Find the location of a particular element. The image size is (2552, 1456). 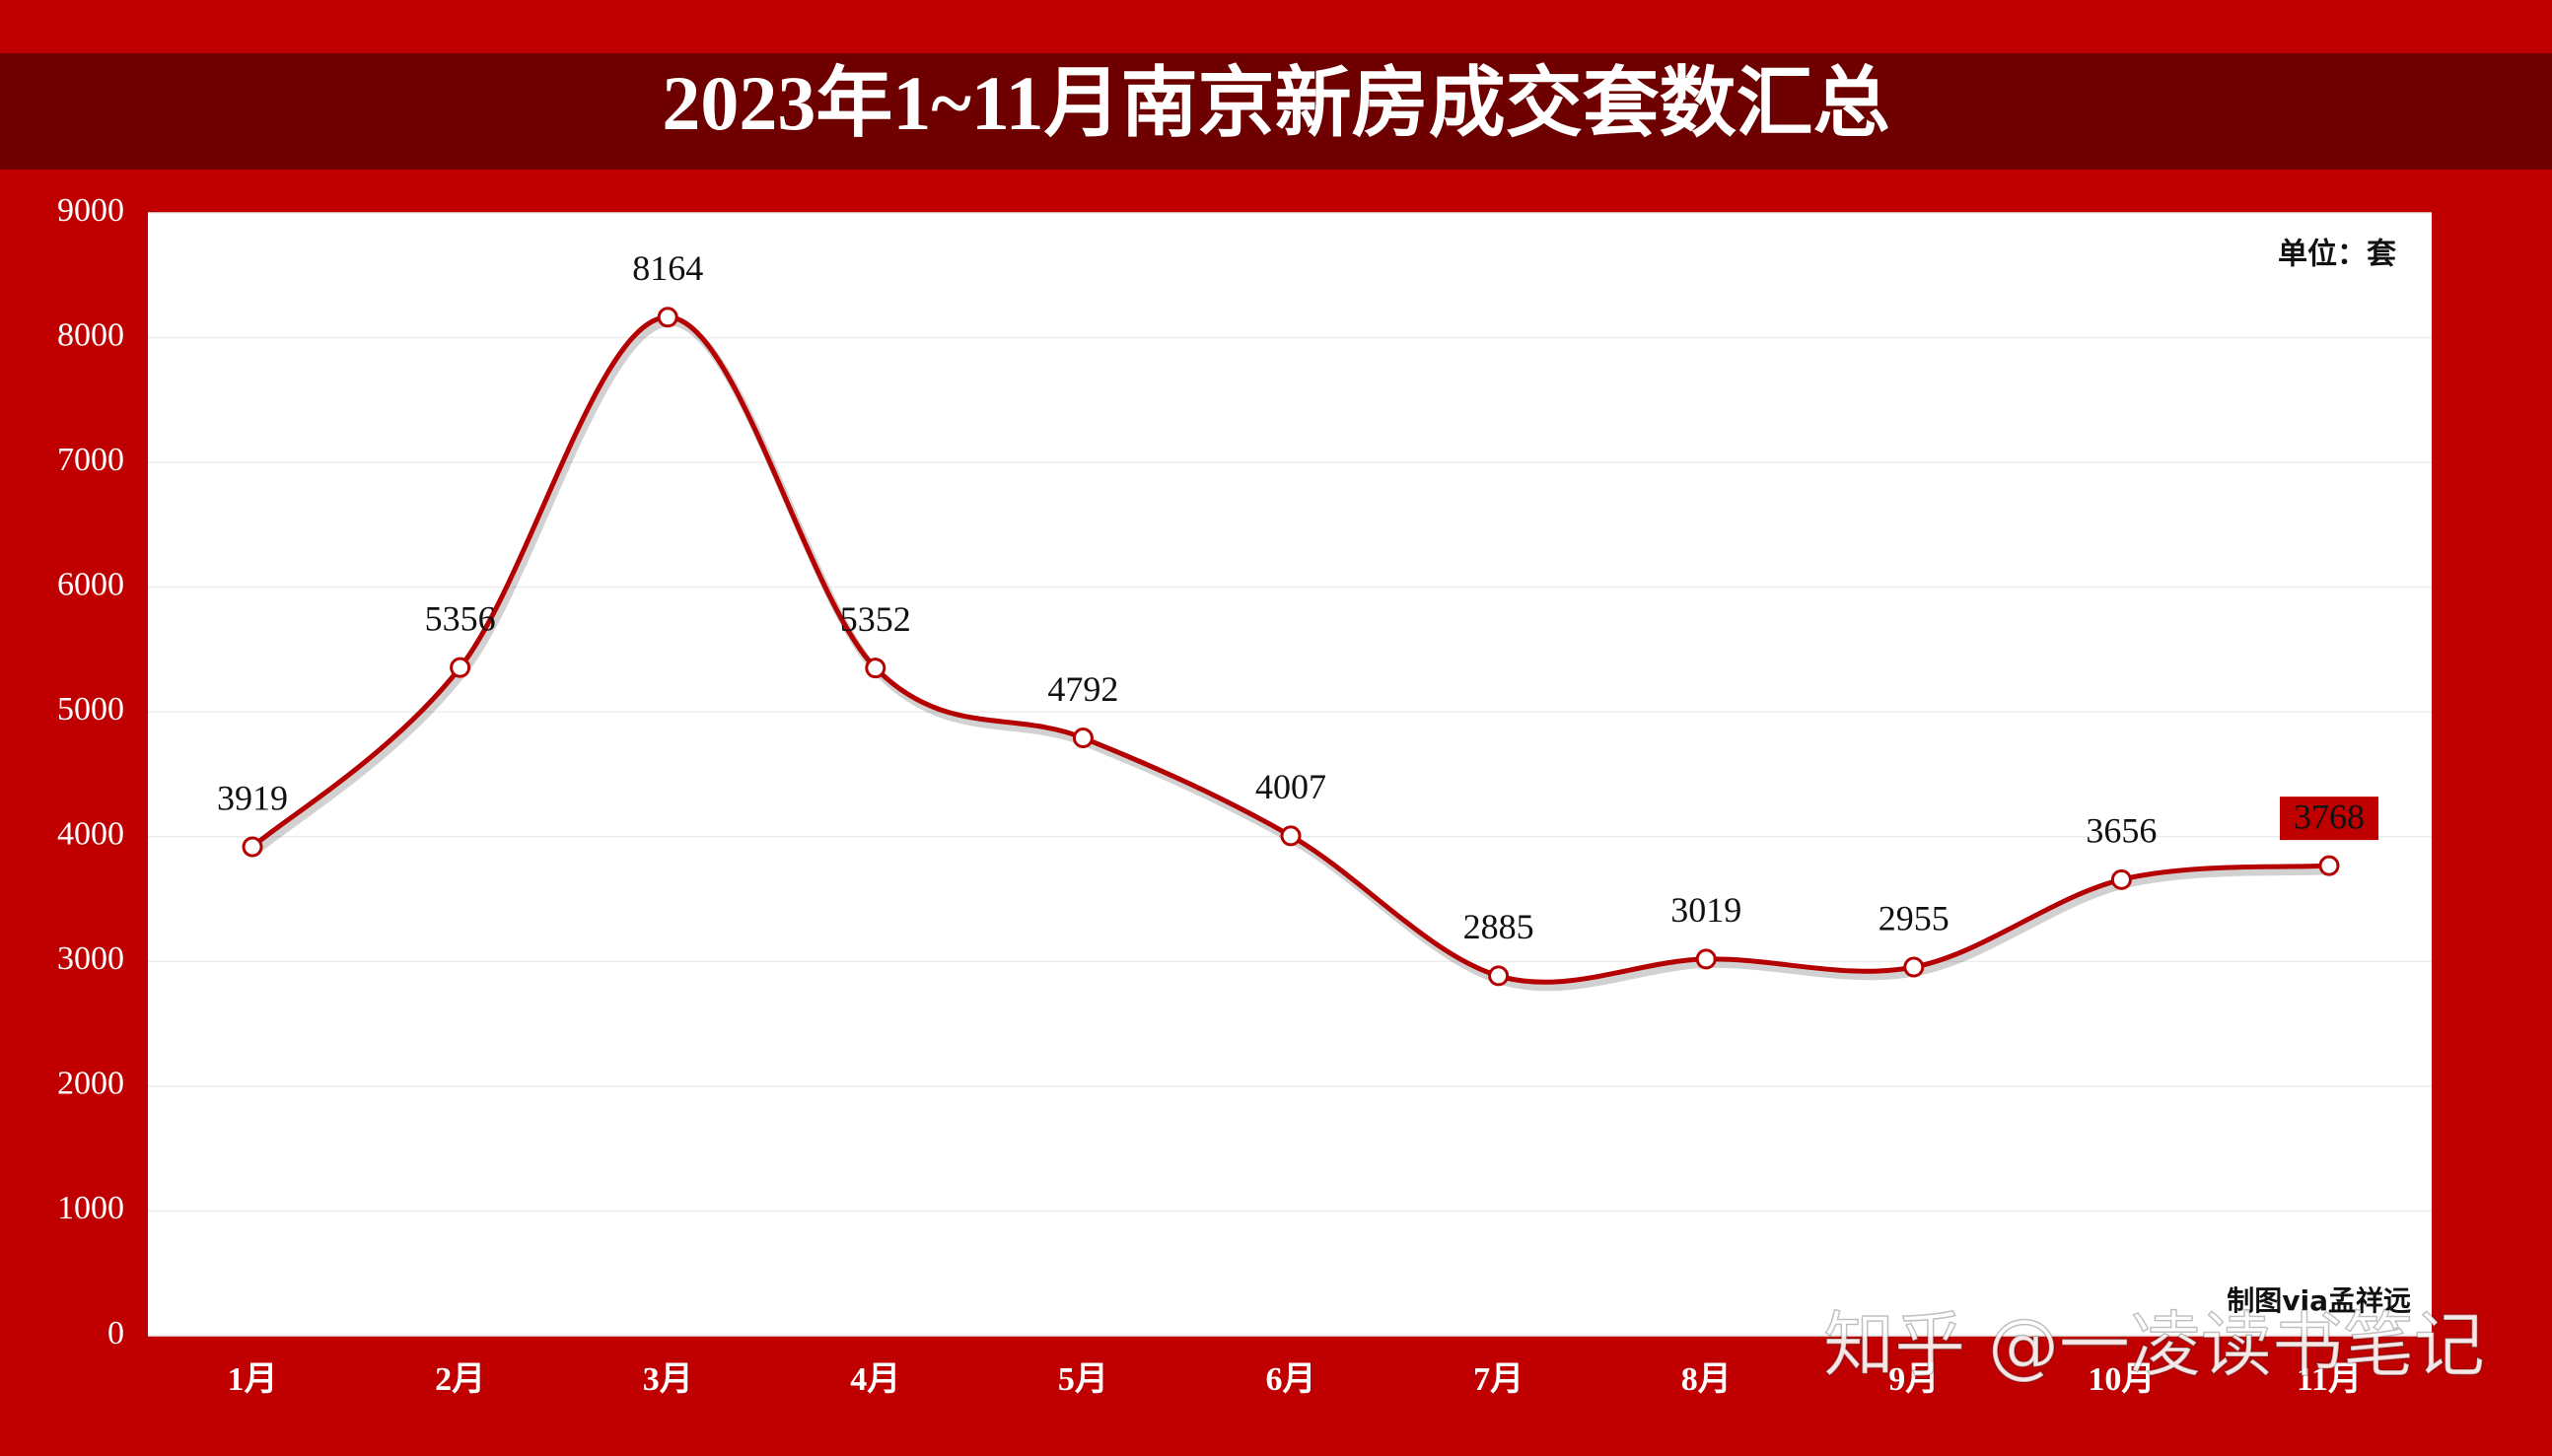

credit: 制图via孟祥远 is located at coordinates (2319, 1300).